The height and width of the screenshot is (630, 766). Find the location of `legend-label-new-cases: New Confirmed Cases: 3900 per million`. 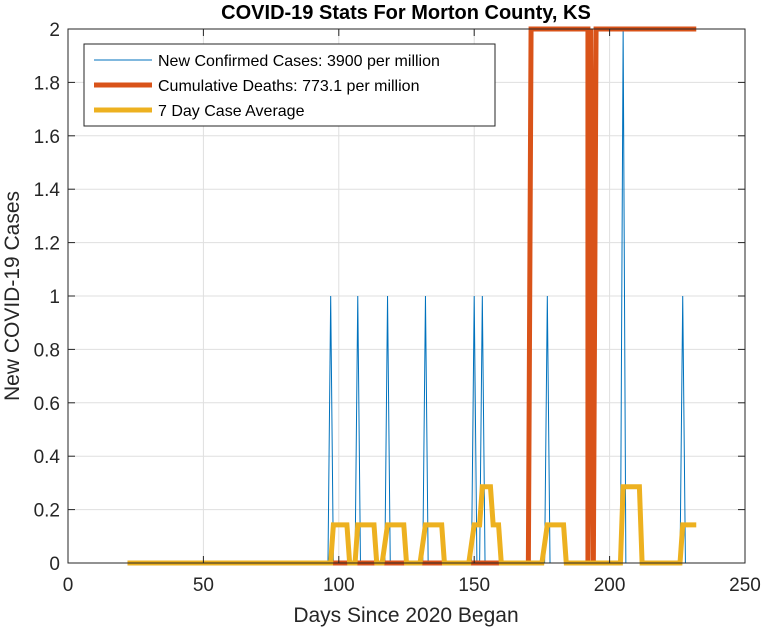

legend-label-new-cases: New Confirmed Cases: 3900 per million is located at coordinates (299, 61).